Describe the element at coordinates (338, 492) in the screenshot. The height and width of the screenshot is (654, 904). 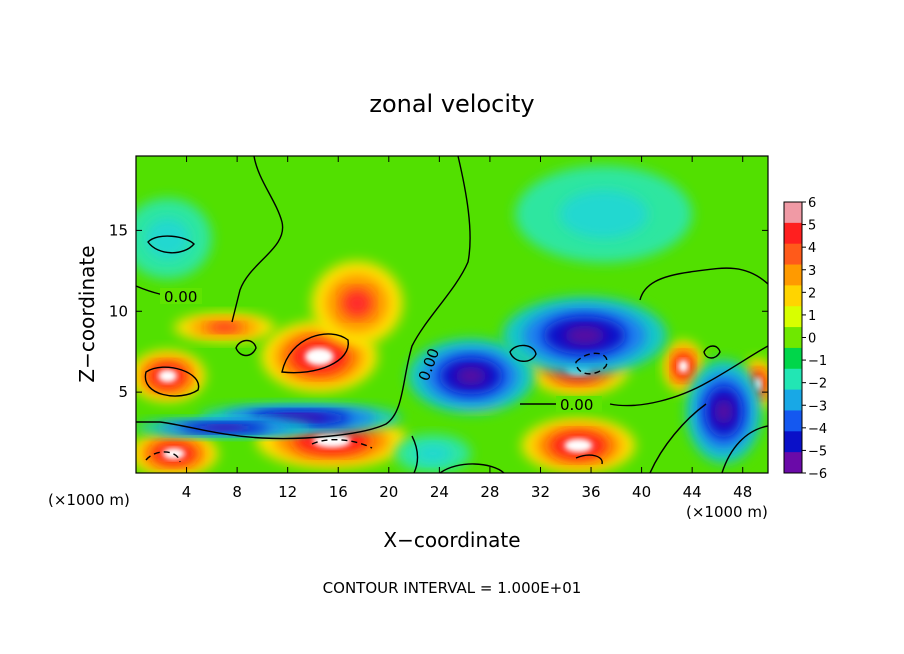
I see `x-tick-label: 16` at that location.